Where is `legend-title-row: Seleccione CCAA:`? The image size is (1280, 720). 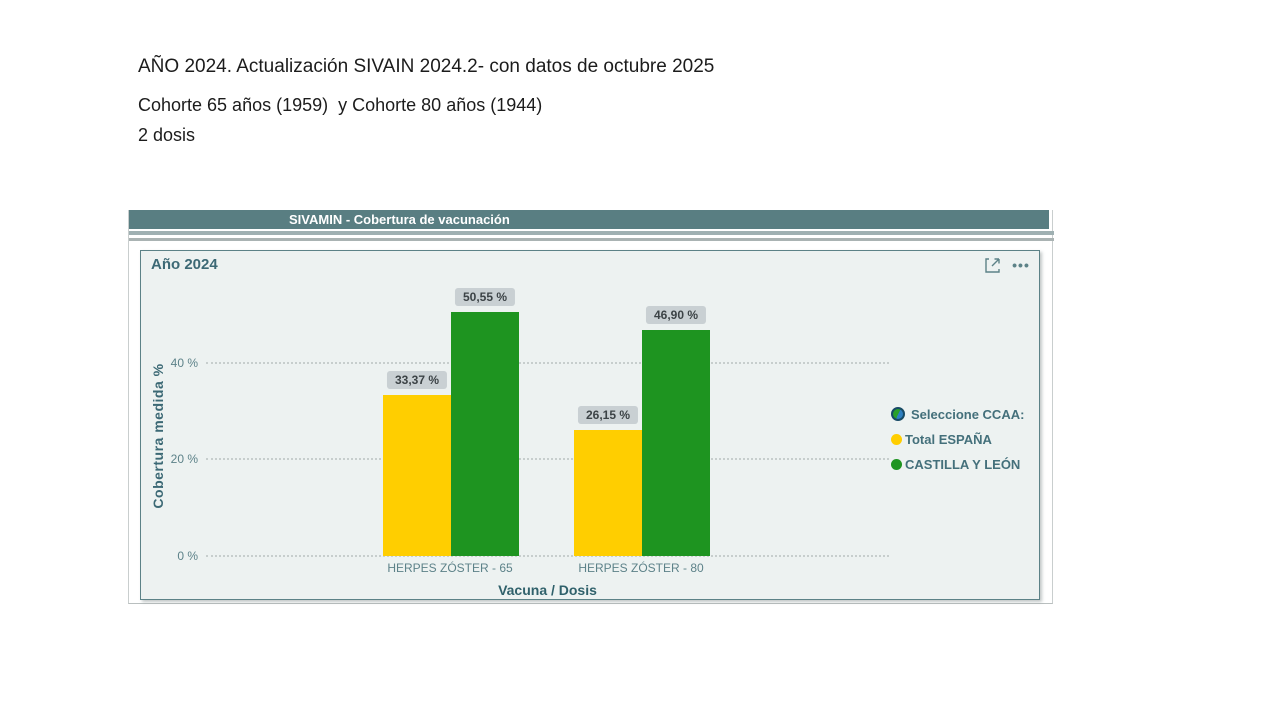
legend-title-row: Seleccione CCAA: is located at coordinates (957, 414).